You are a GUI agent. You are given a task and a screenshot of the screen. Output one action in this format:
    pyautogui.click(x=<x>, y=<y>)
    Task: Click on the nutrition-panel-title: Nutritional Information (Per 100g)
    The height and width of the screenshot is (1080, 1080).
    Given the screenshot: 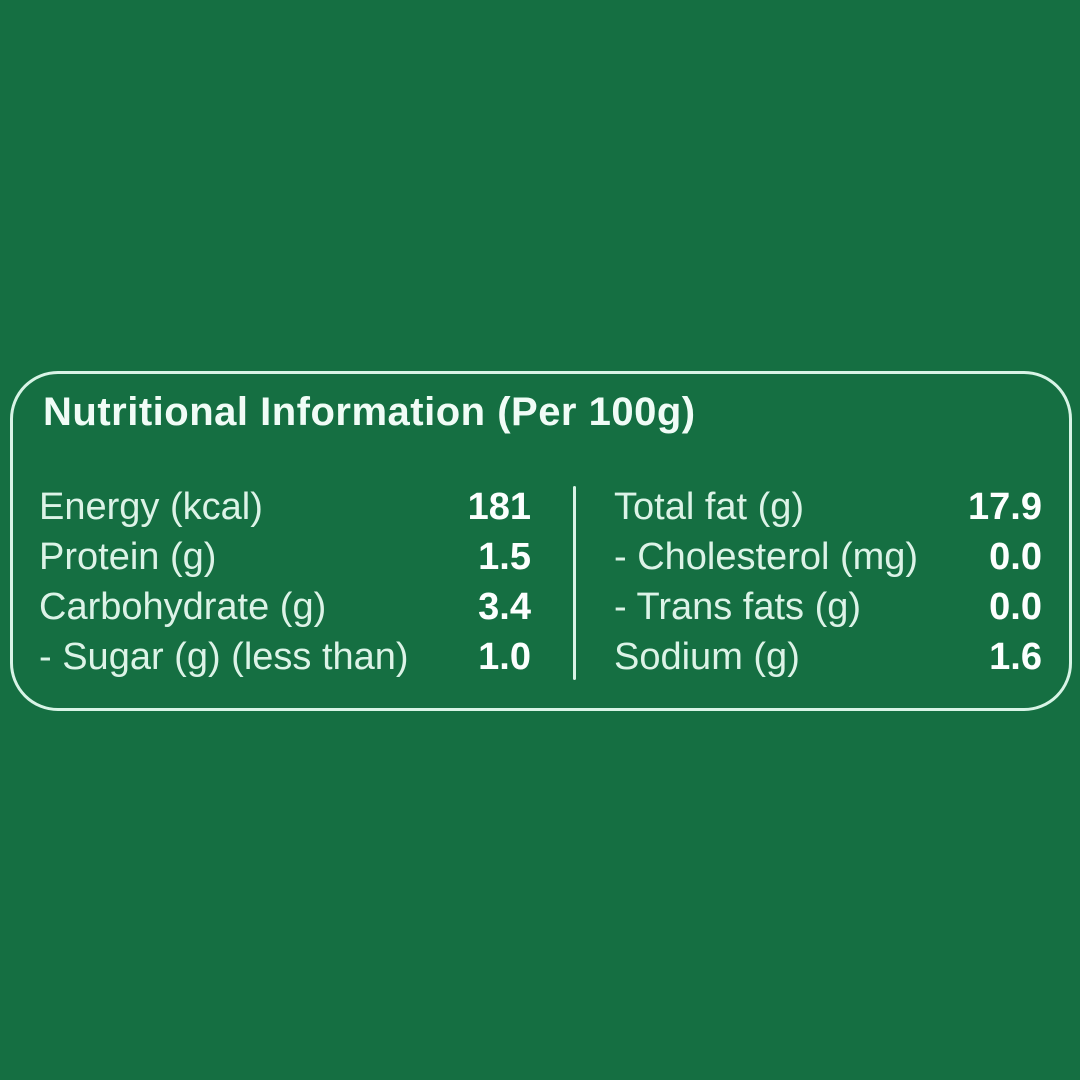 What is the action you would take?
    pyautogui.click(x=369, y=412)
    